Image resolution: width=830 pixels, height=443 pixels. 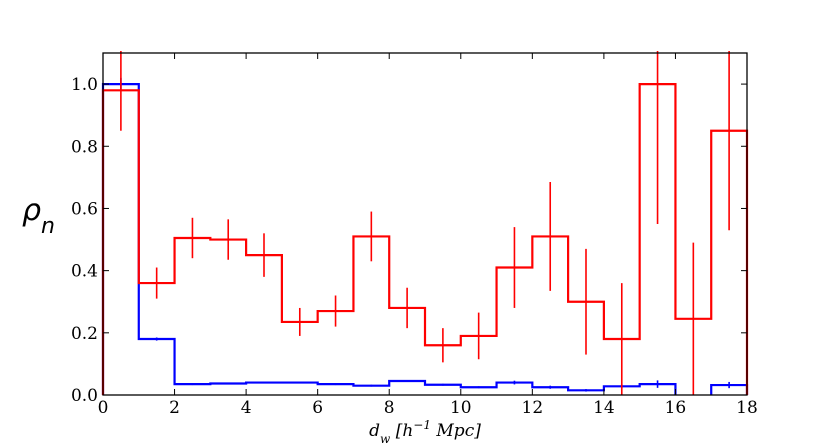 What do you see at coordinates (747, 408) in the screenshot?
I see `x-tick-label: 18` at bounding box center [747, 408].